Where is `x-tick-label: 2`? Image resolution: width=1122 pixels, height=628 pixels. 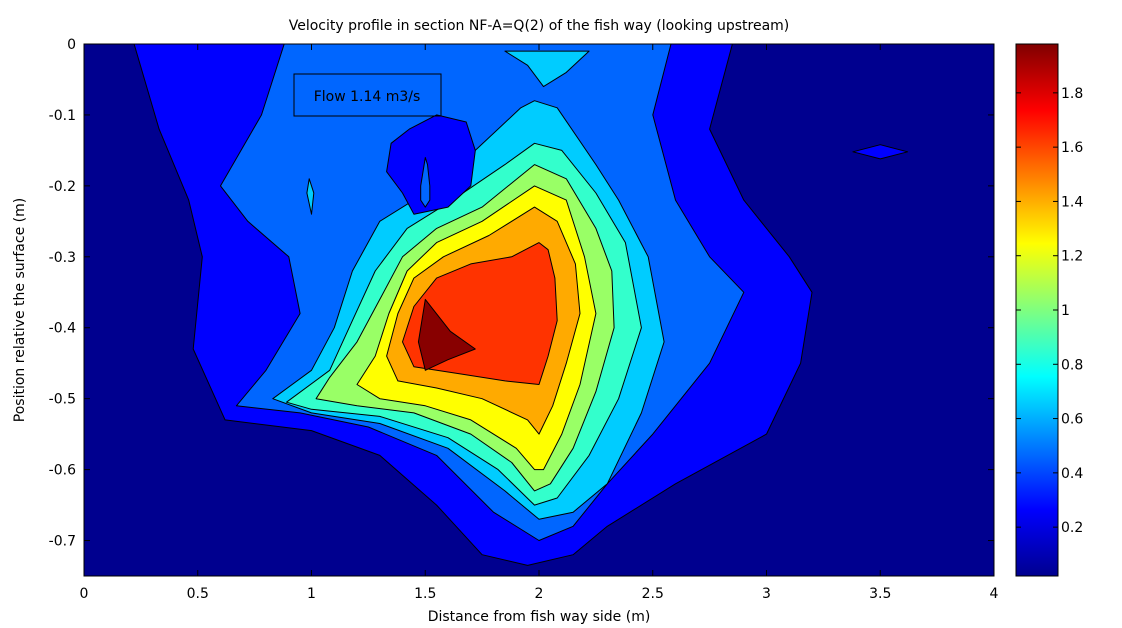
x-tick-label: 2 is located at coordinates (539, 594).